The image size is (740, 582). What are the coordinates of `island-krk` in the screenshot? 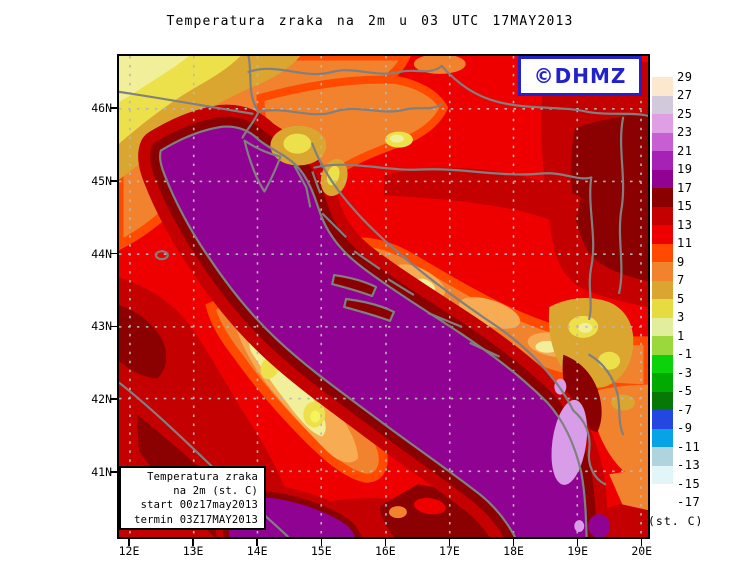 It's located at (316, 182).